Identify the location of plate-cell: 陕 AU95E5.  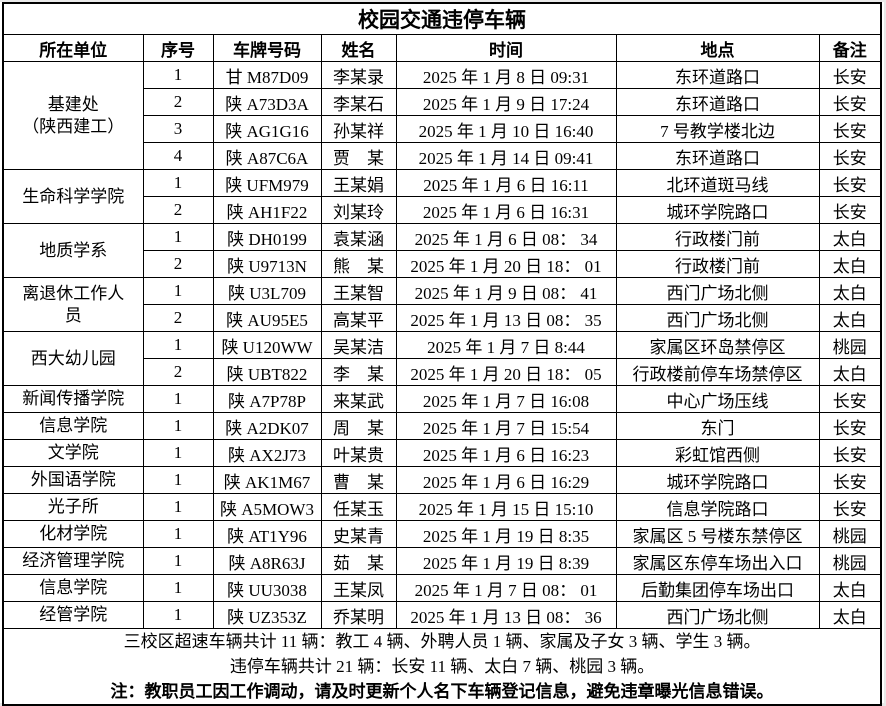
(267, 318).